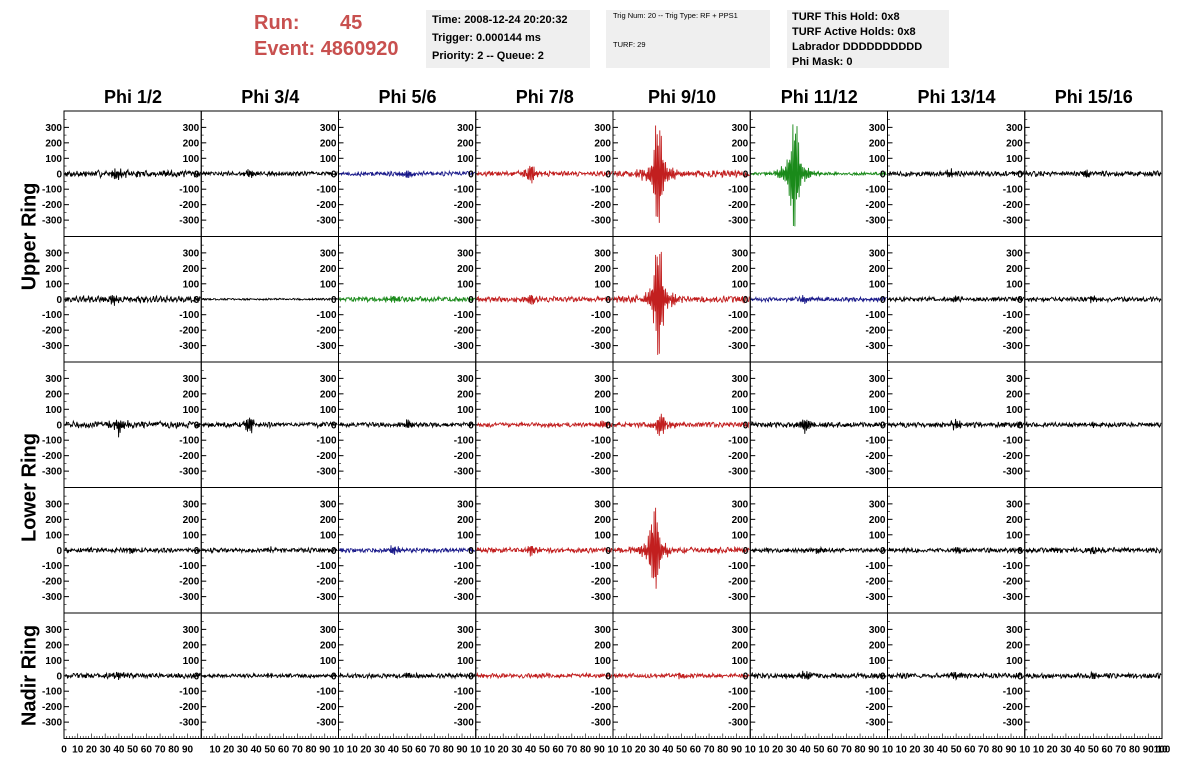 This screenshot has width=1196, height=772. Describe the element at coordinates (956, 97) in the screenshot. I see `column-header-7: Phi 13/14` at that location.